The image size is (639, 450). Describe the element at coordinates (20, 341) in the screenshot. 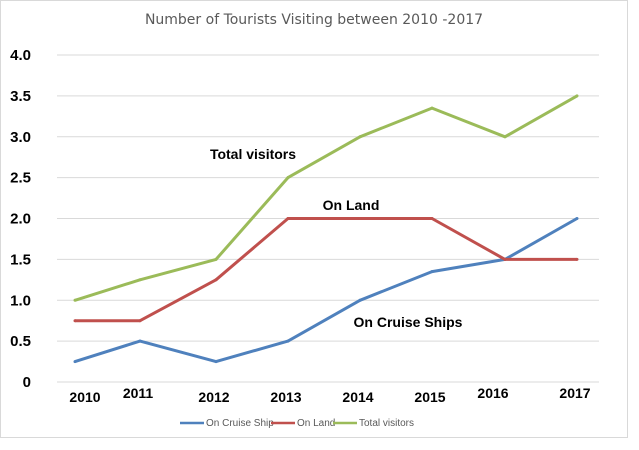

I see `y-tick-label: 0.5` at that location.